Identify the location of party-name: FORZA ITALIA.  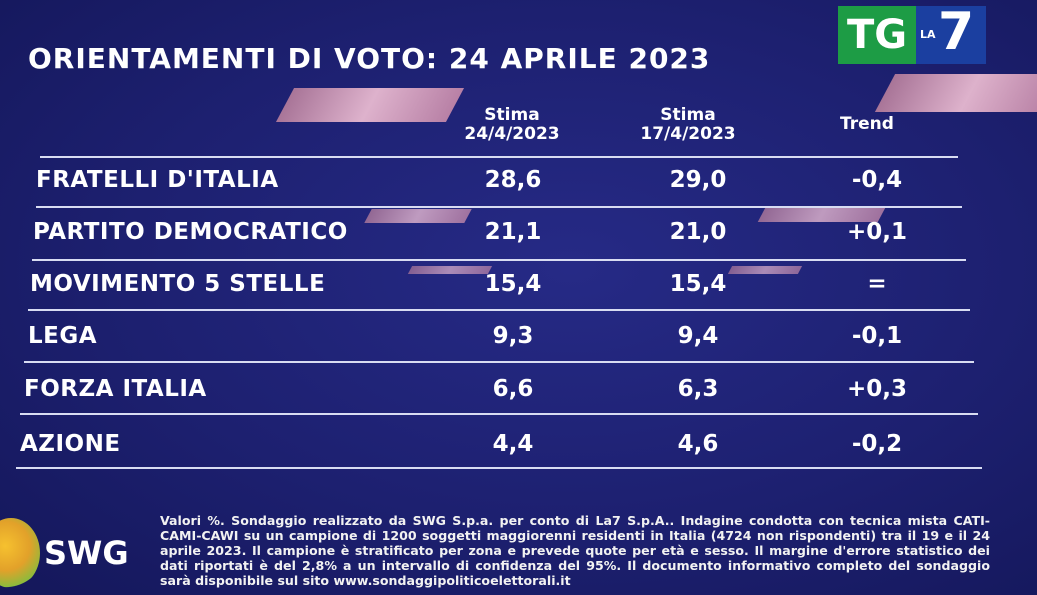
(115, 389).